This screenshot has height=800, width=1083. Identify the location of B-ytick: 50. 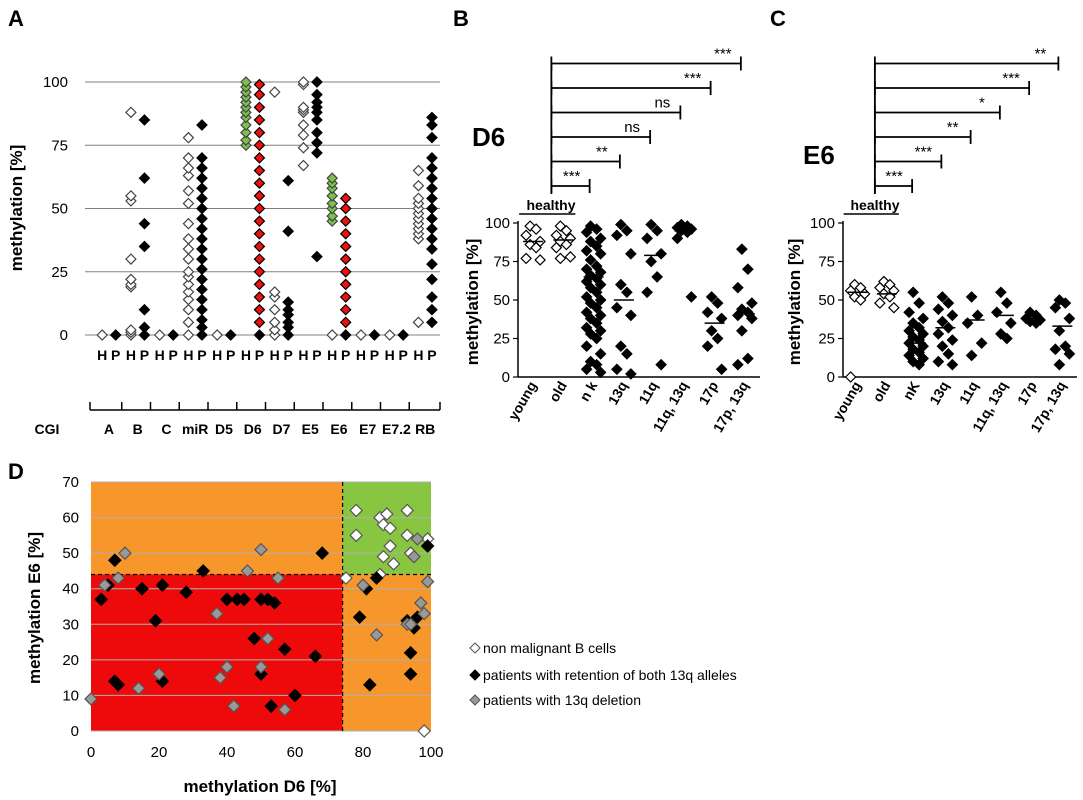
(501, 300).